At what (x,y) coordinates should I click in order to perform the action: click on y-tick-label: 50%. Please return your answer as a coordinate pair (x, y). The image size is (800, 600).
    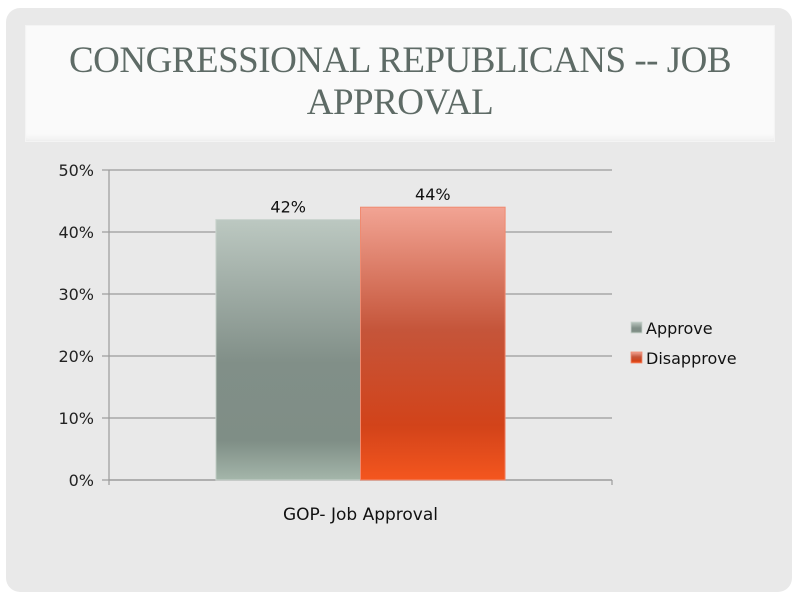
    Looking at the image, I should click on (76, 170).